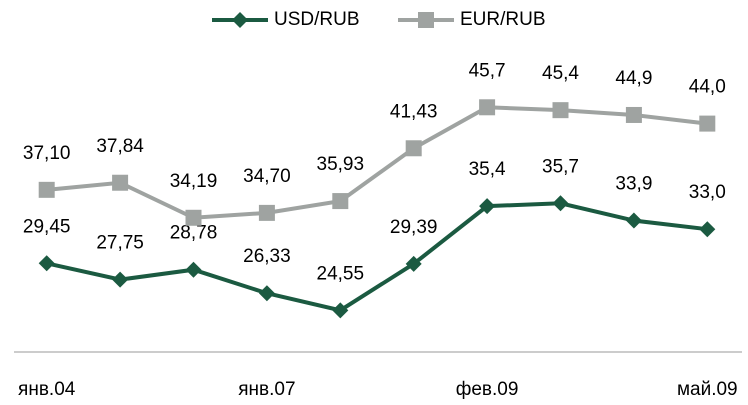 This screenshot has width=748, height=405. What do you see at coordinates (267, 256) in the screenshot?
I see `data-label: 26,33` at bounding box center [267, 256].